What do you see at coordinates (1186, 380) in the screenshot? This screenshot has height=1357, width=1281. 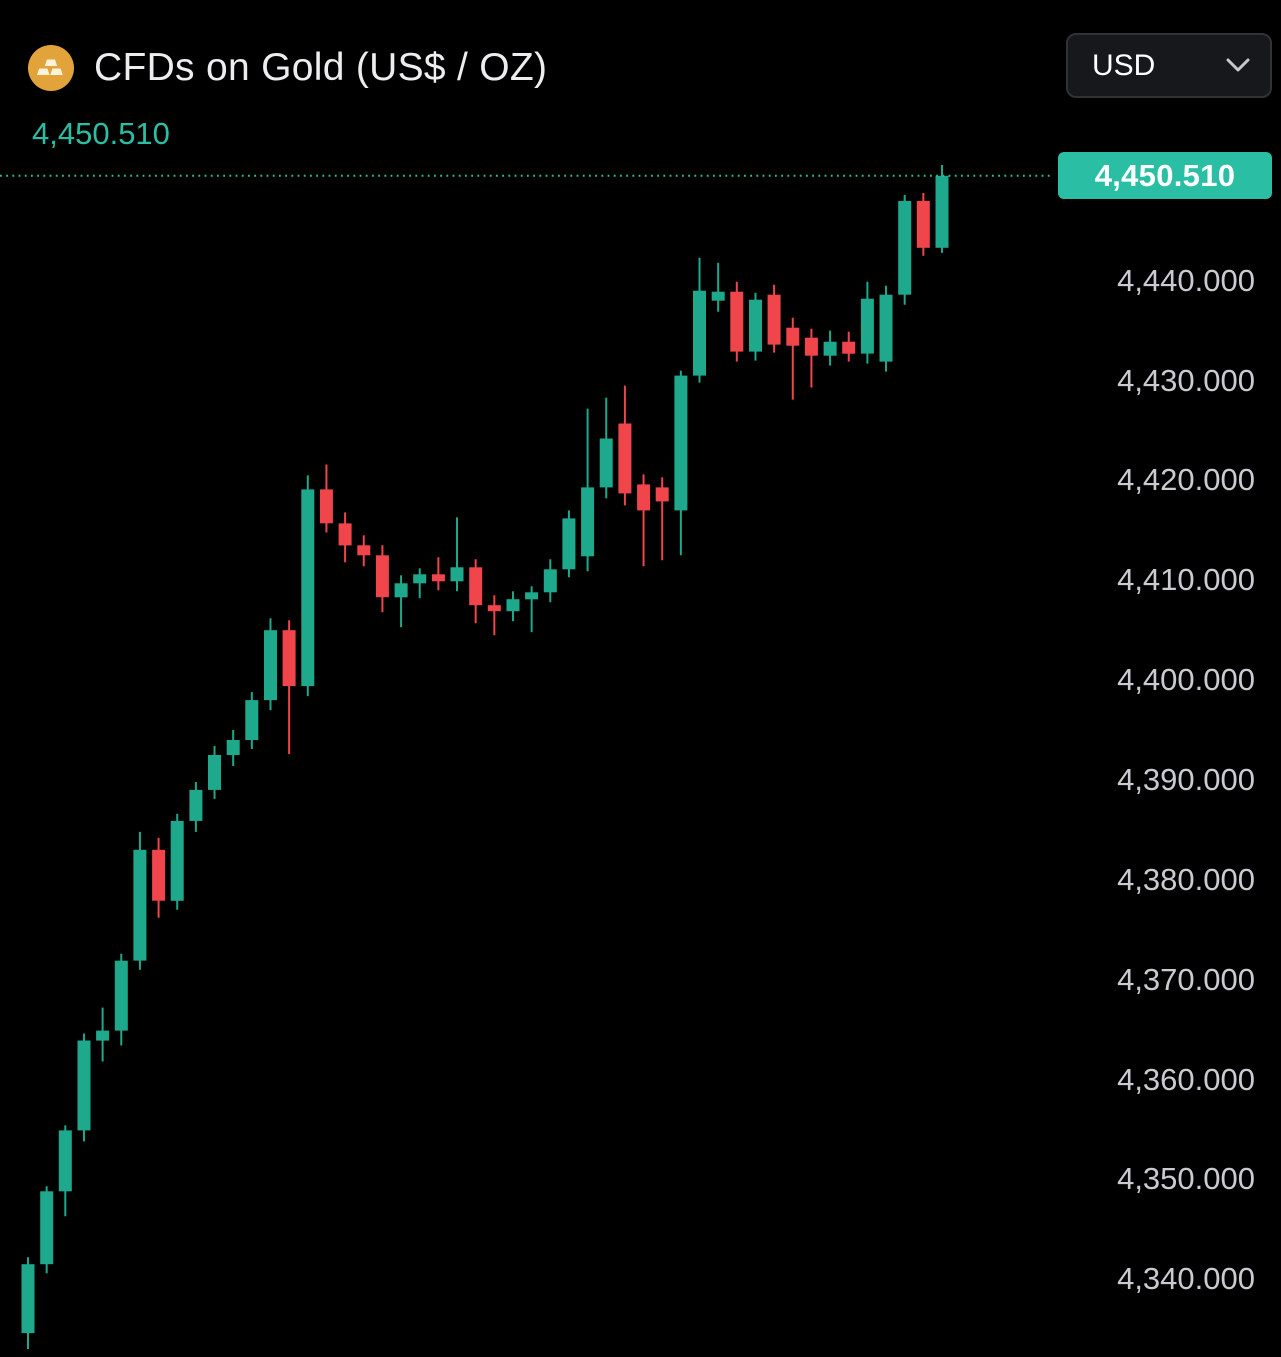 I see `price-axis-label: 4,430.000` at bounding box center [1186, 380].